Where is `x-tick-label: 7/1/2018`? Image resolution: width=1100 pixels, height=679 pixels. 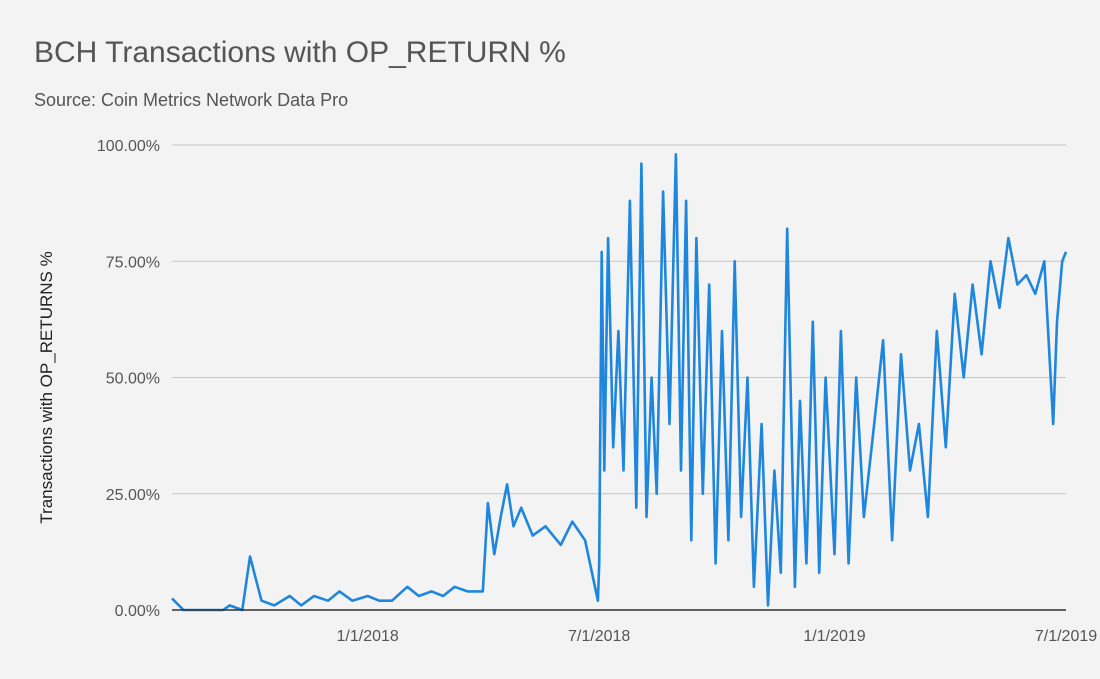 x-tick-label: 7/1/2018 is located at coordinates (599, 636).